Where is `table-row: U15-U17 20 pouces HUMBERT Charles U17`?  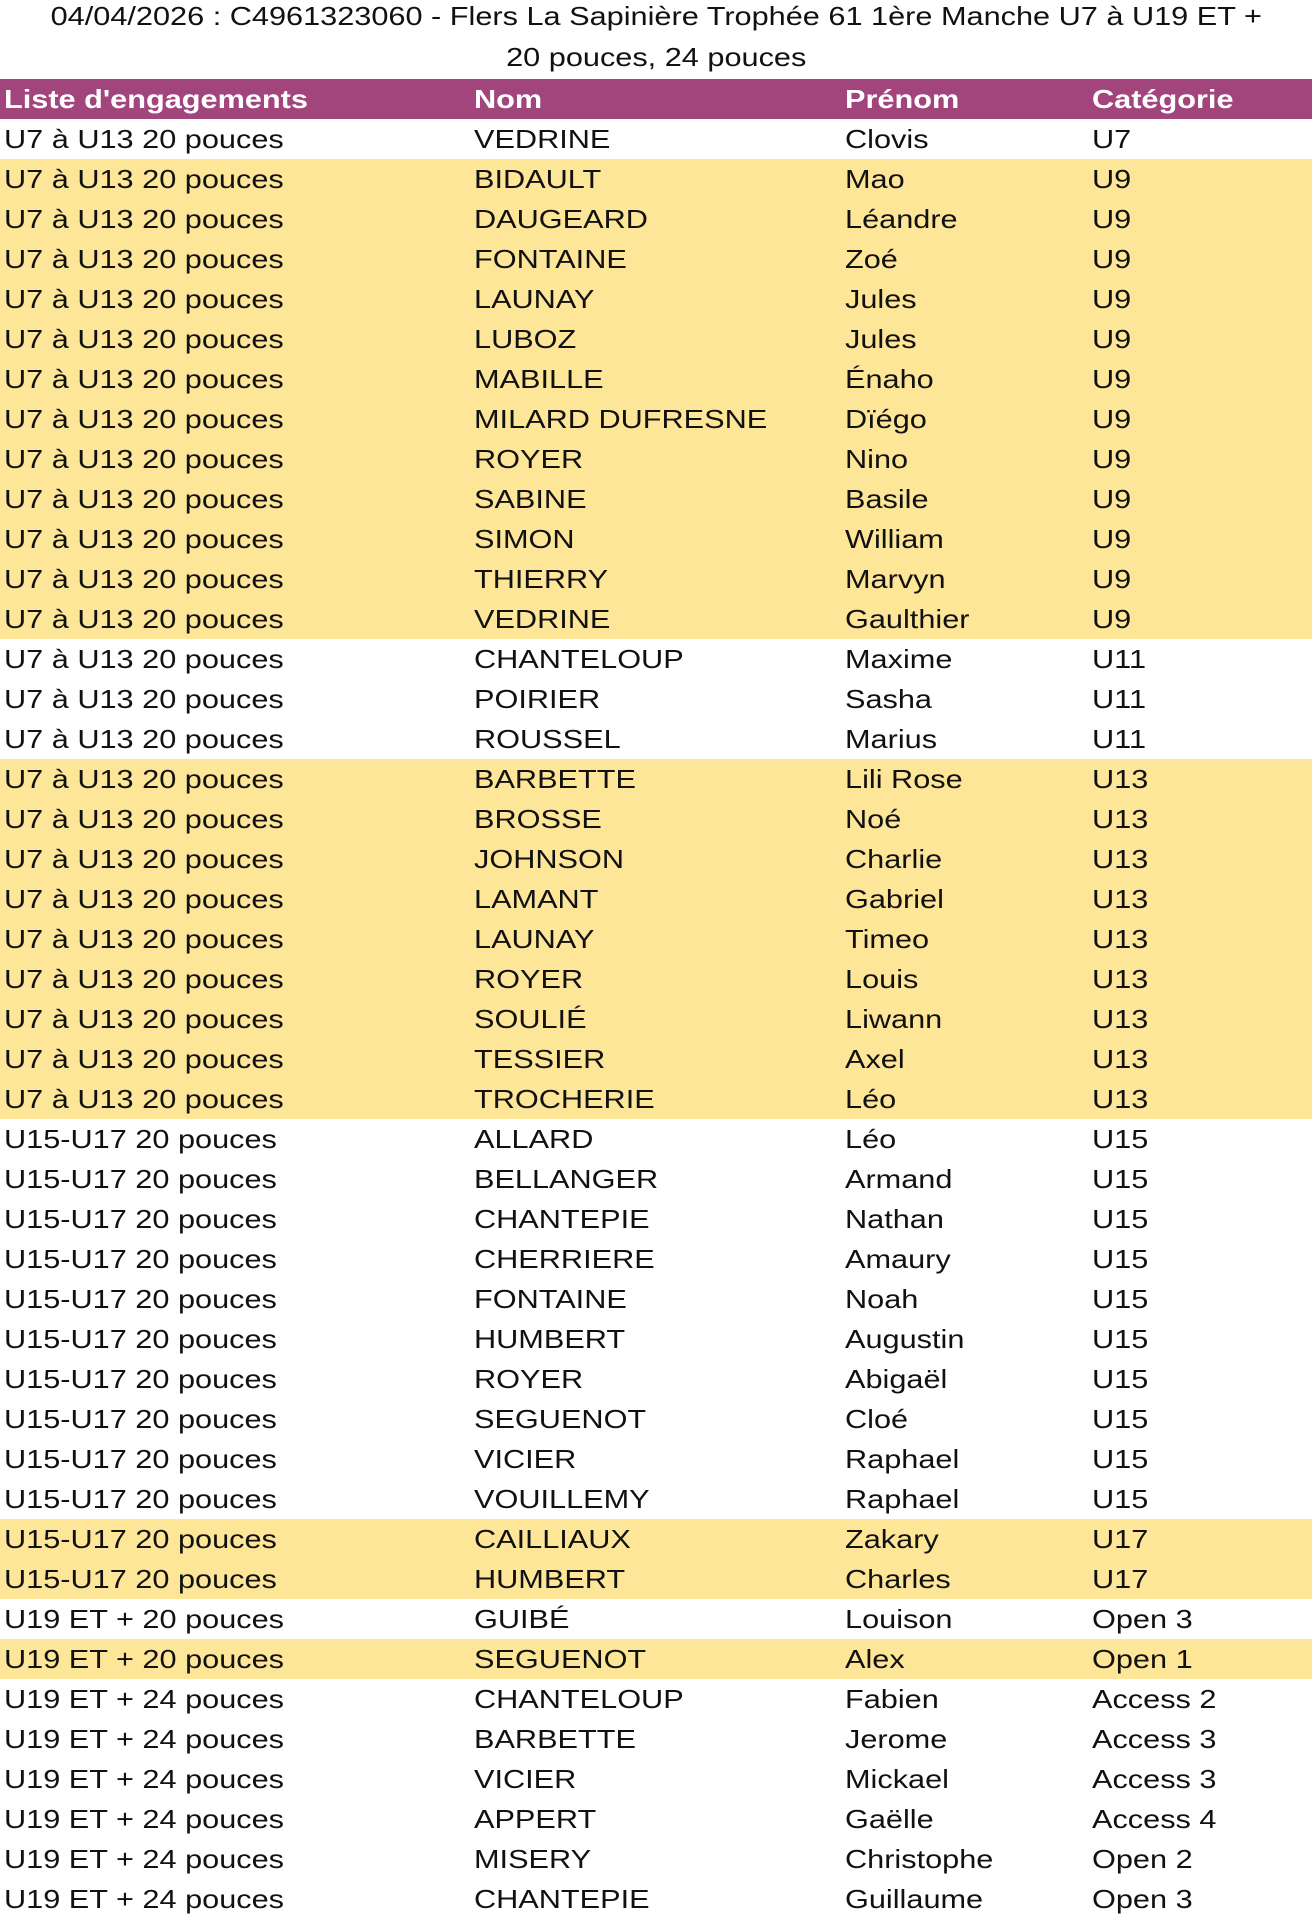 table-row: U15-U17 20 pouces HUMBERT Charles U17 is located at coordinates (656, 1579).